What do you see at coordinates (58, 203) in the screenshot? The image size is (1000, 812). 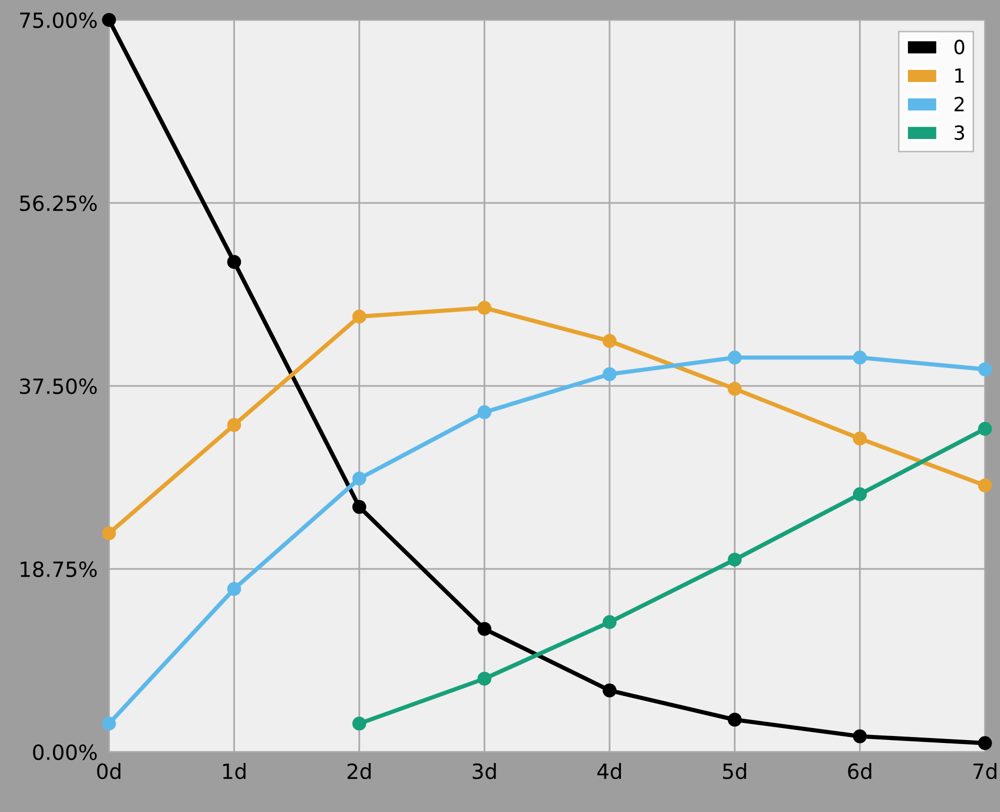 I see `y-tick-label: 56.25%` at bounding box center [58, 203].